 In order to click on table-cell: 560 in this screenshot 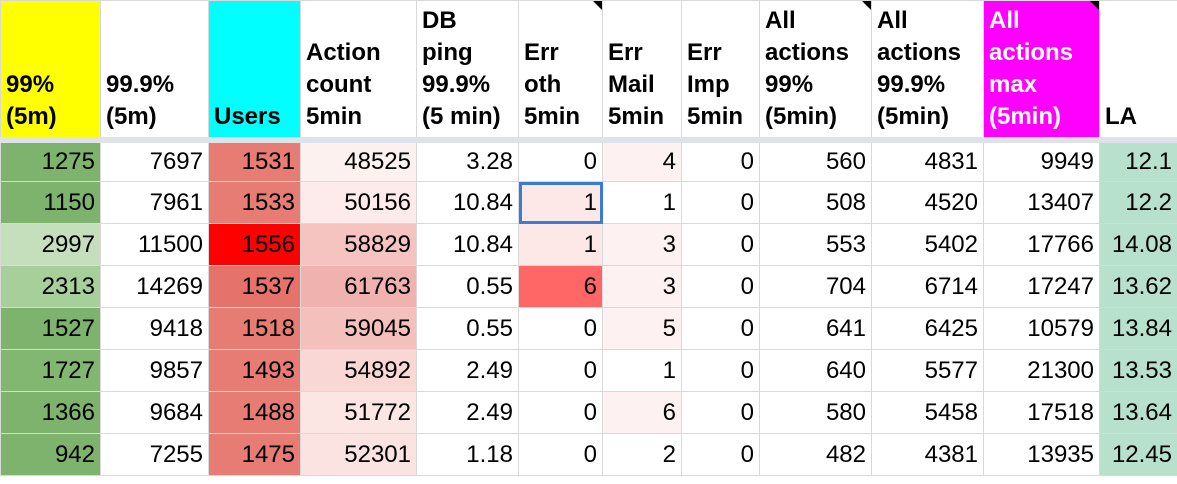, I will do `click(815, 160)`.